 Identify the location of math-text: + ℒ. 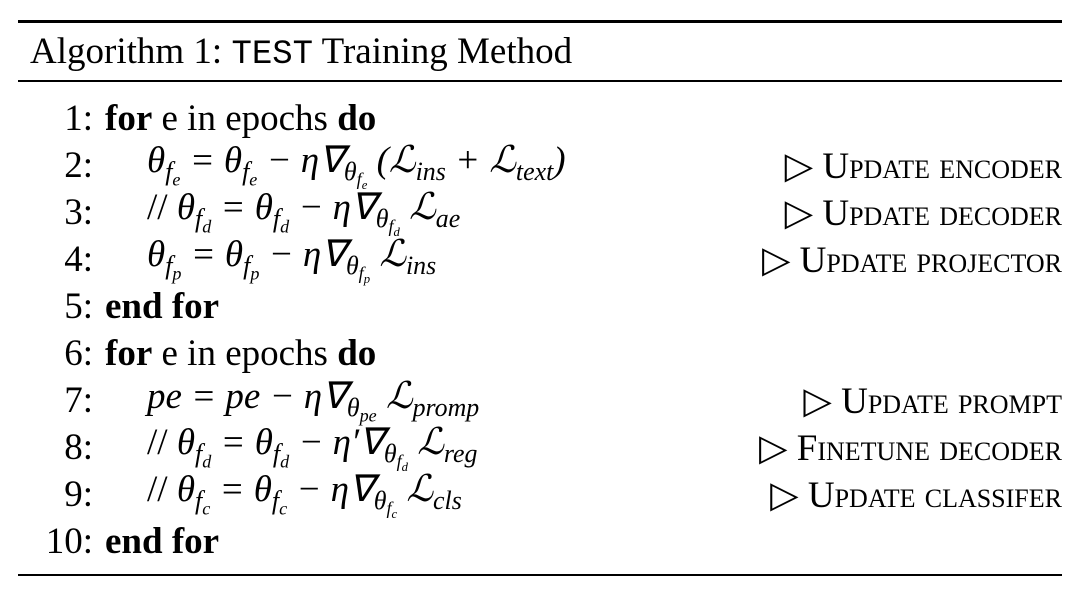
(480, 160).